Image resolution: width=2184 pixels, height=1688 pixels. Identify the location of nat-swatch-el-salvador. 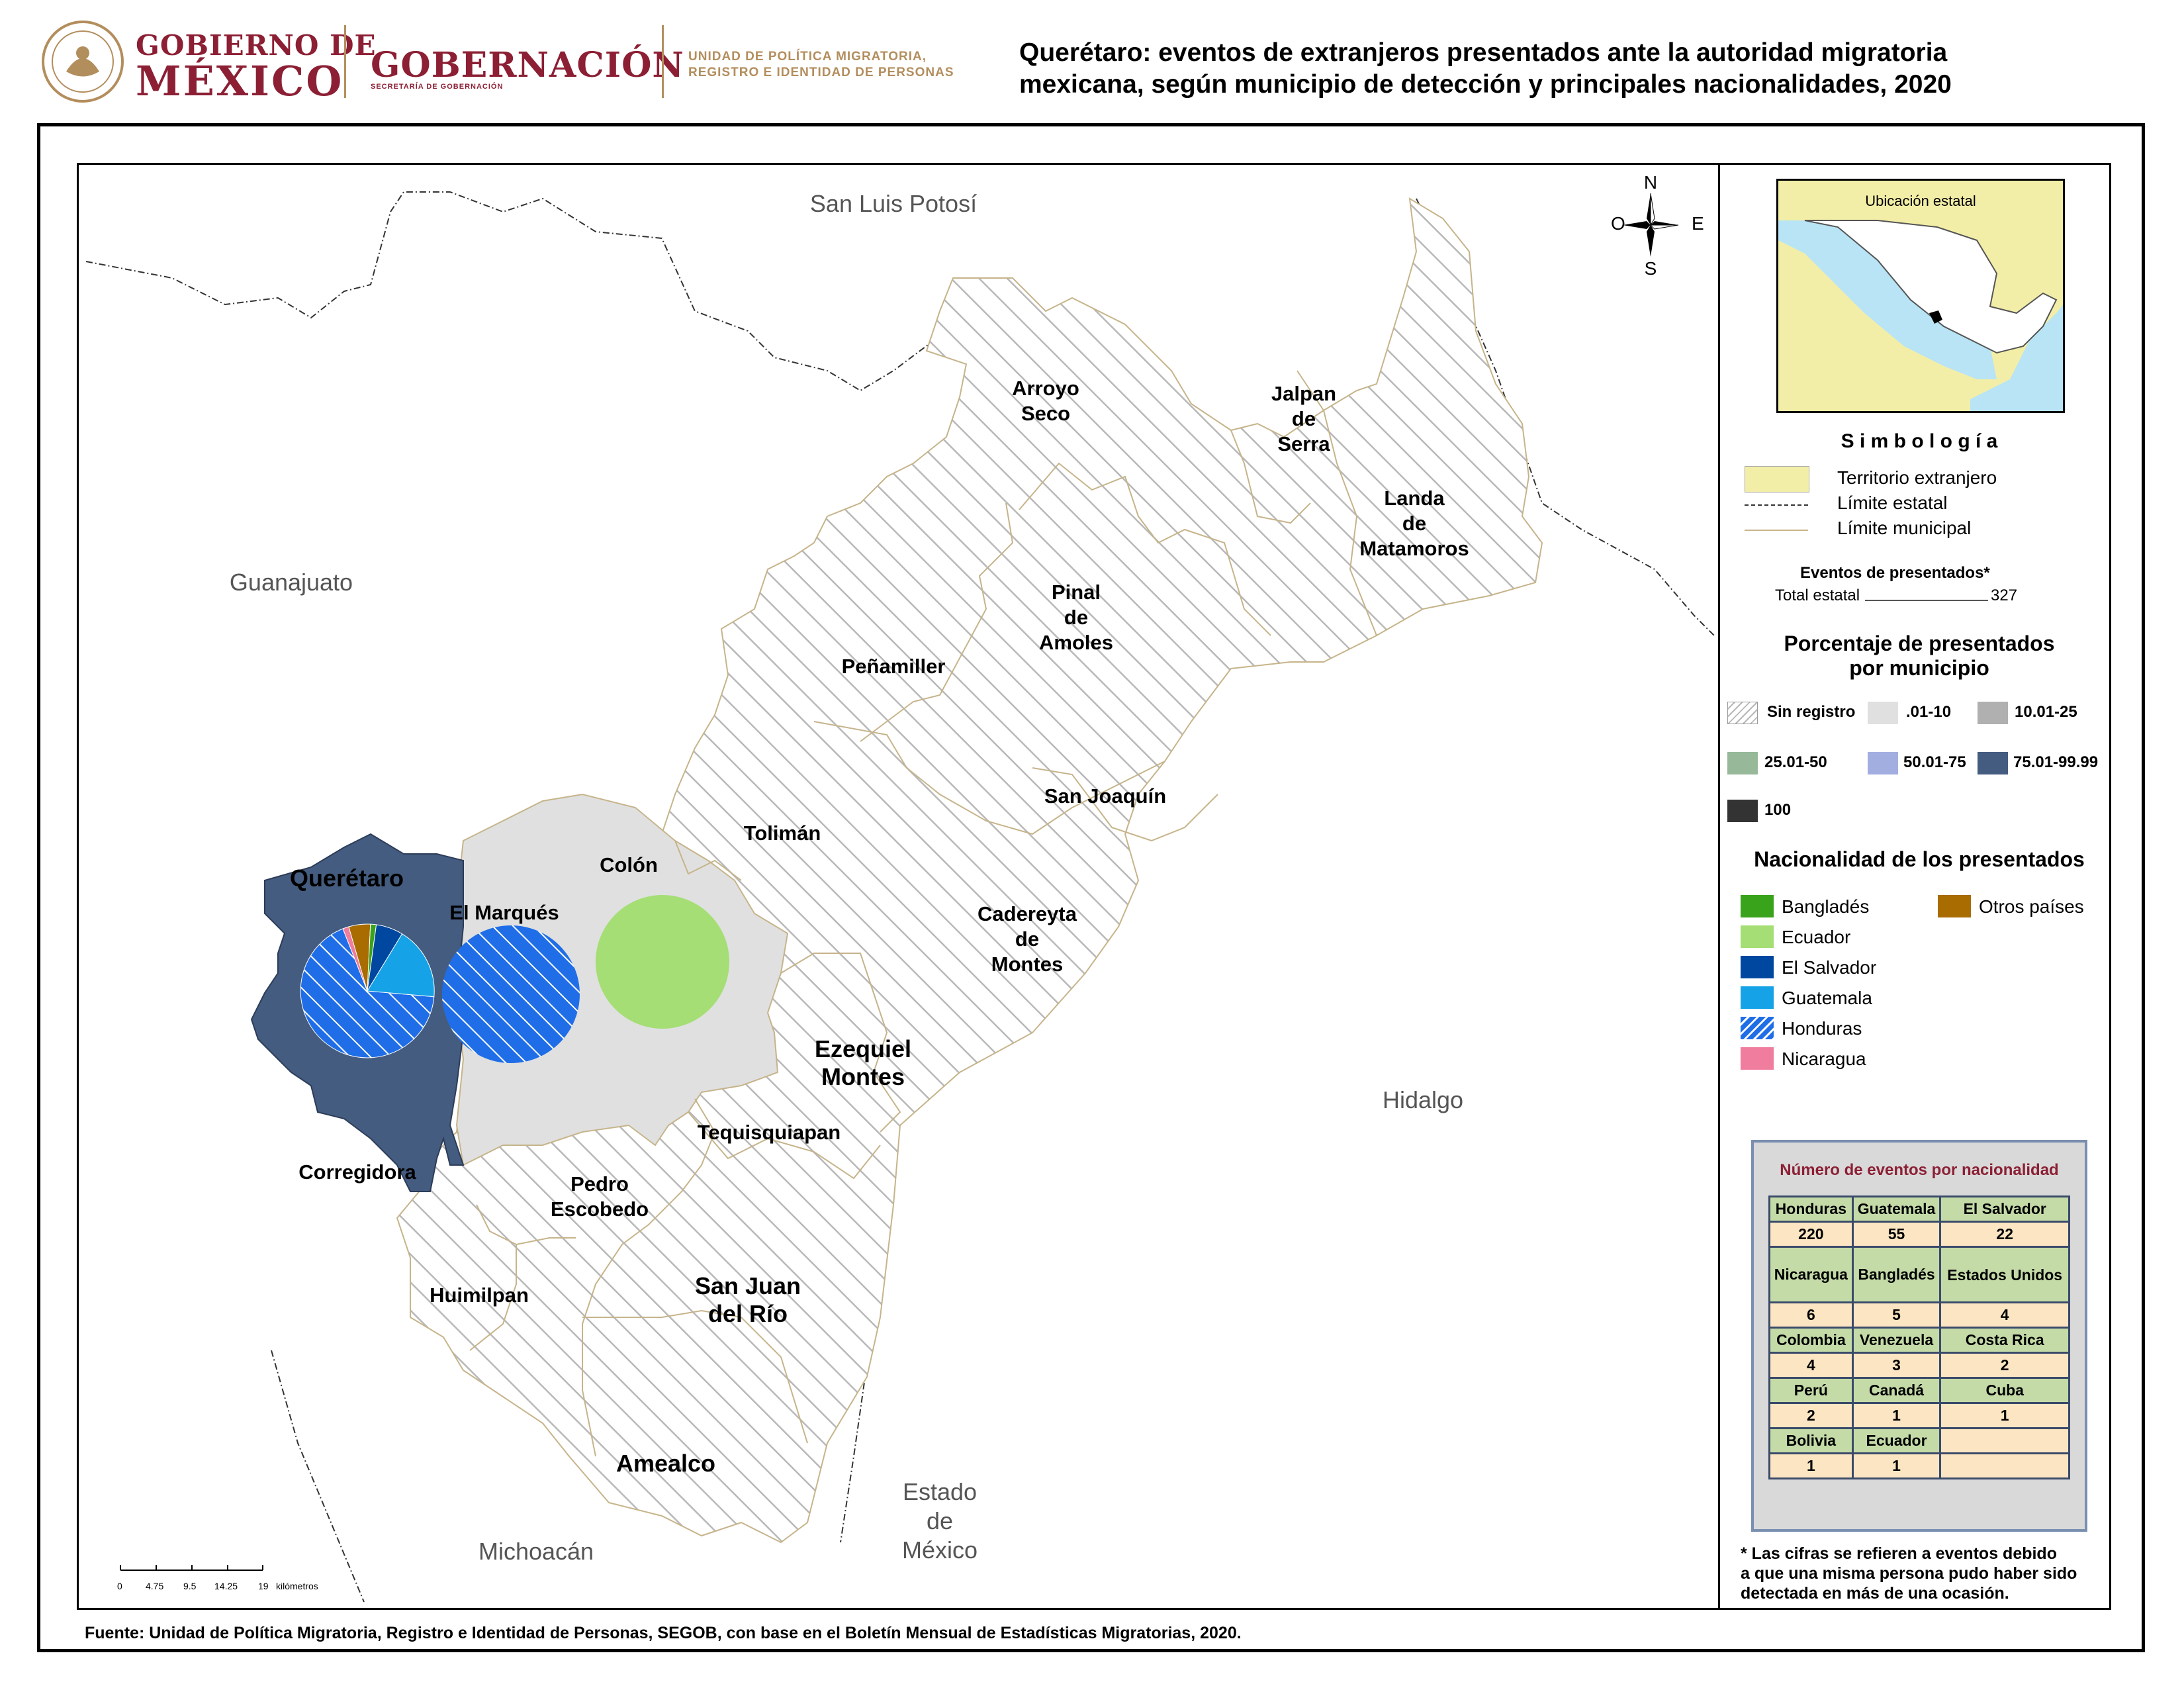
(1757, 967).